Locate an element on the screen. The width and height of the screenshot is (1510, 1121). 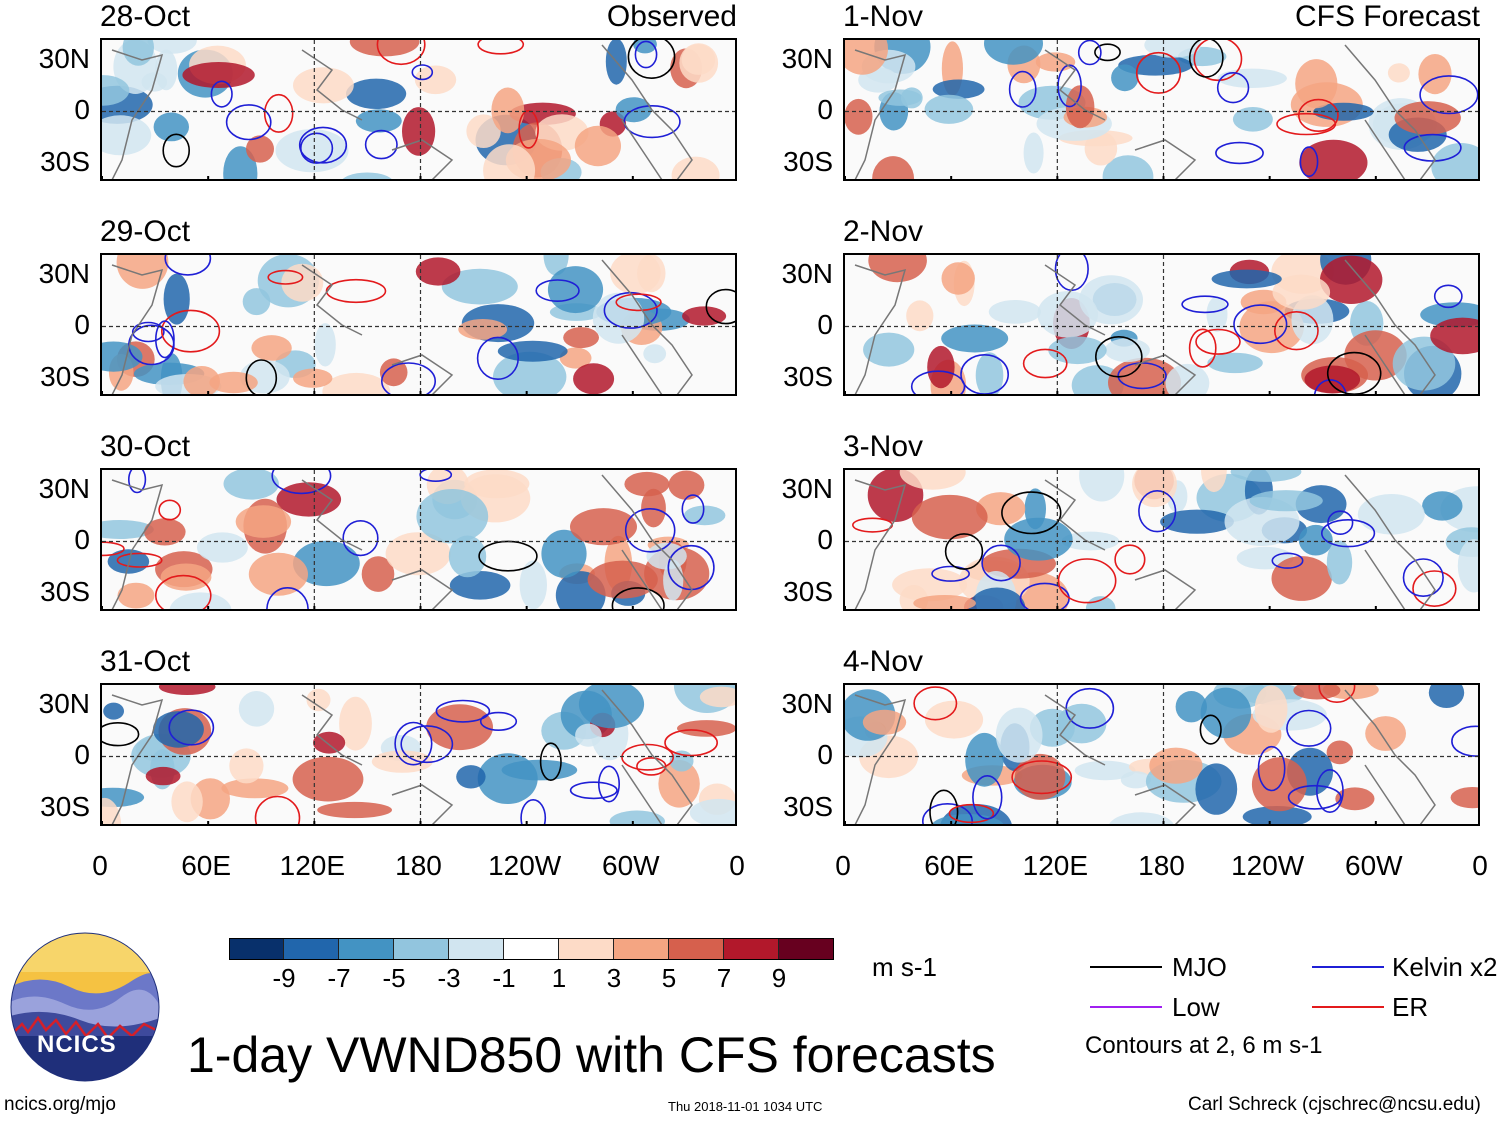
colorbar-swatch is located at coordinates (751, 949).